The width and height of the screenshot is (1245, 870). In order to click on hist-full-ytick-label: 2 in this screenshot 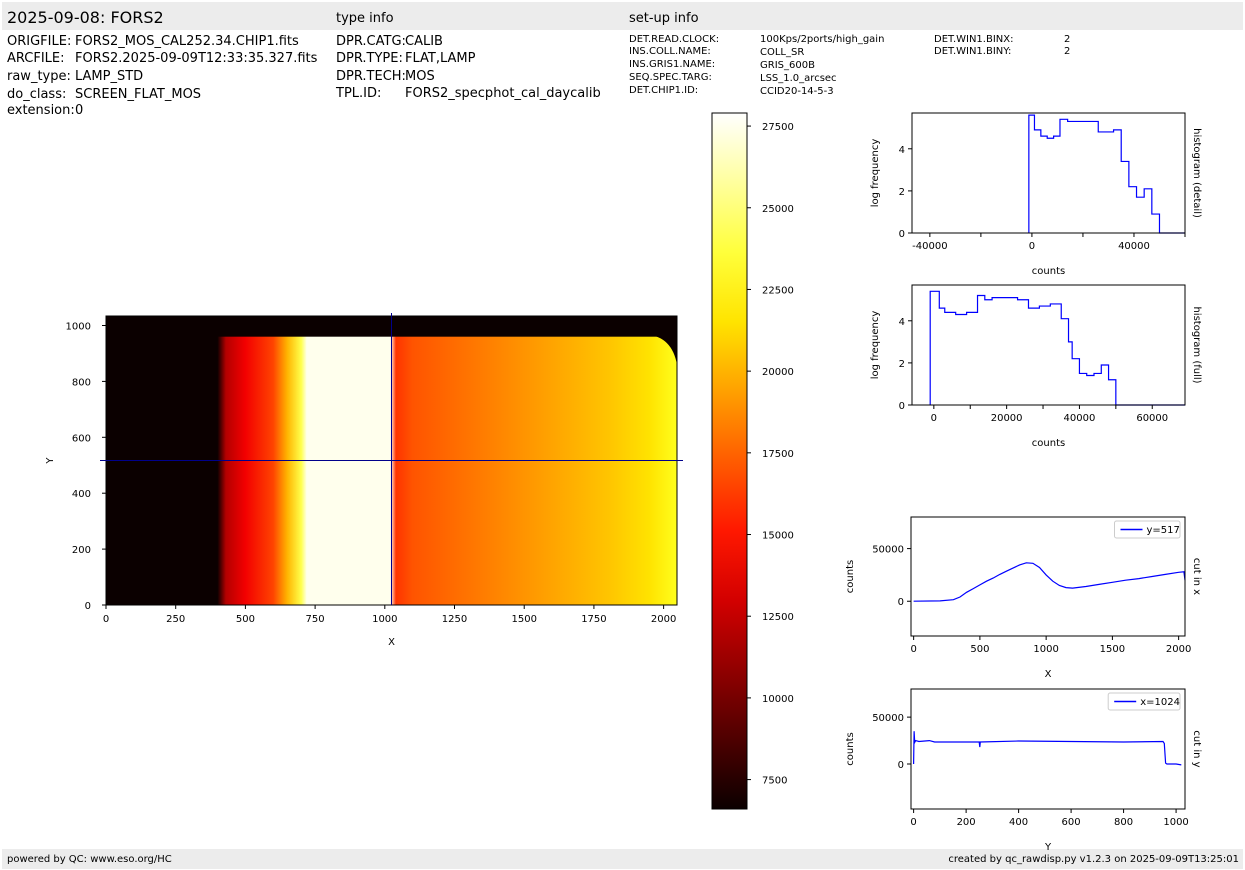, I will do `click(902, 364)`.